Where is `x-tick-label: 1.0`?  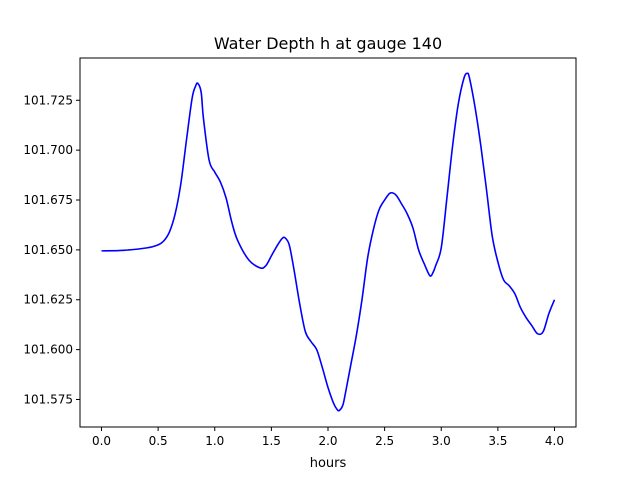 x-tick-label: 1.0 is located at coordinates (214, 441).